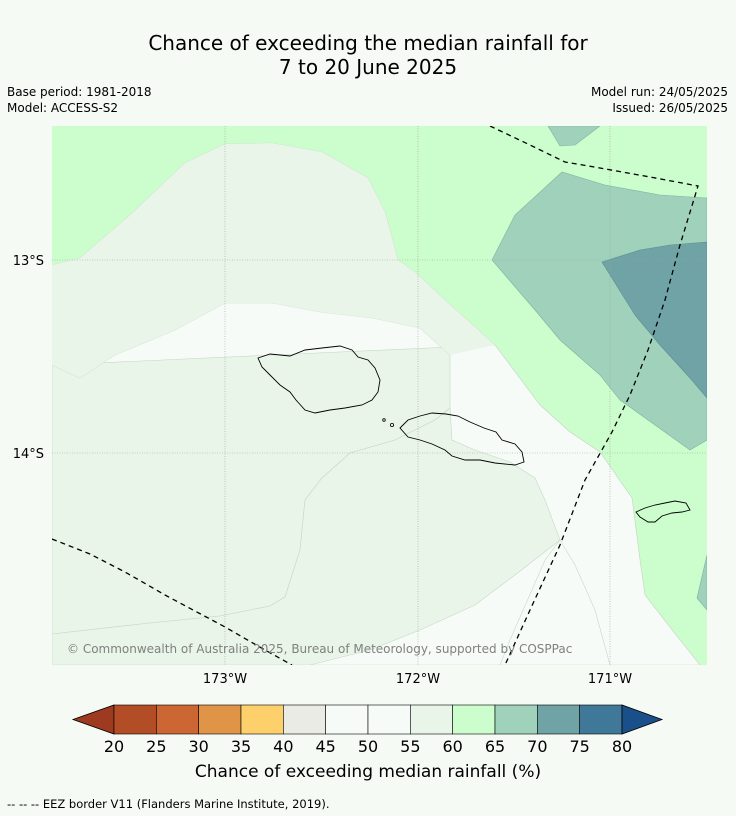 The width and height of the screenshot is (736, 816). I want to click on islet-manono, so click(391, 424).